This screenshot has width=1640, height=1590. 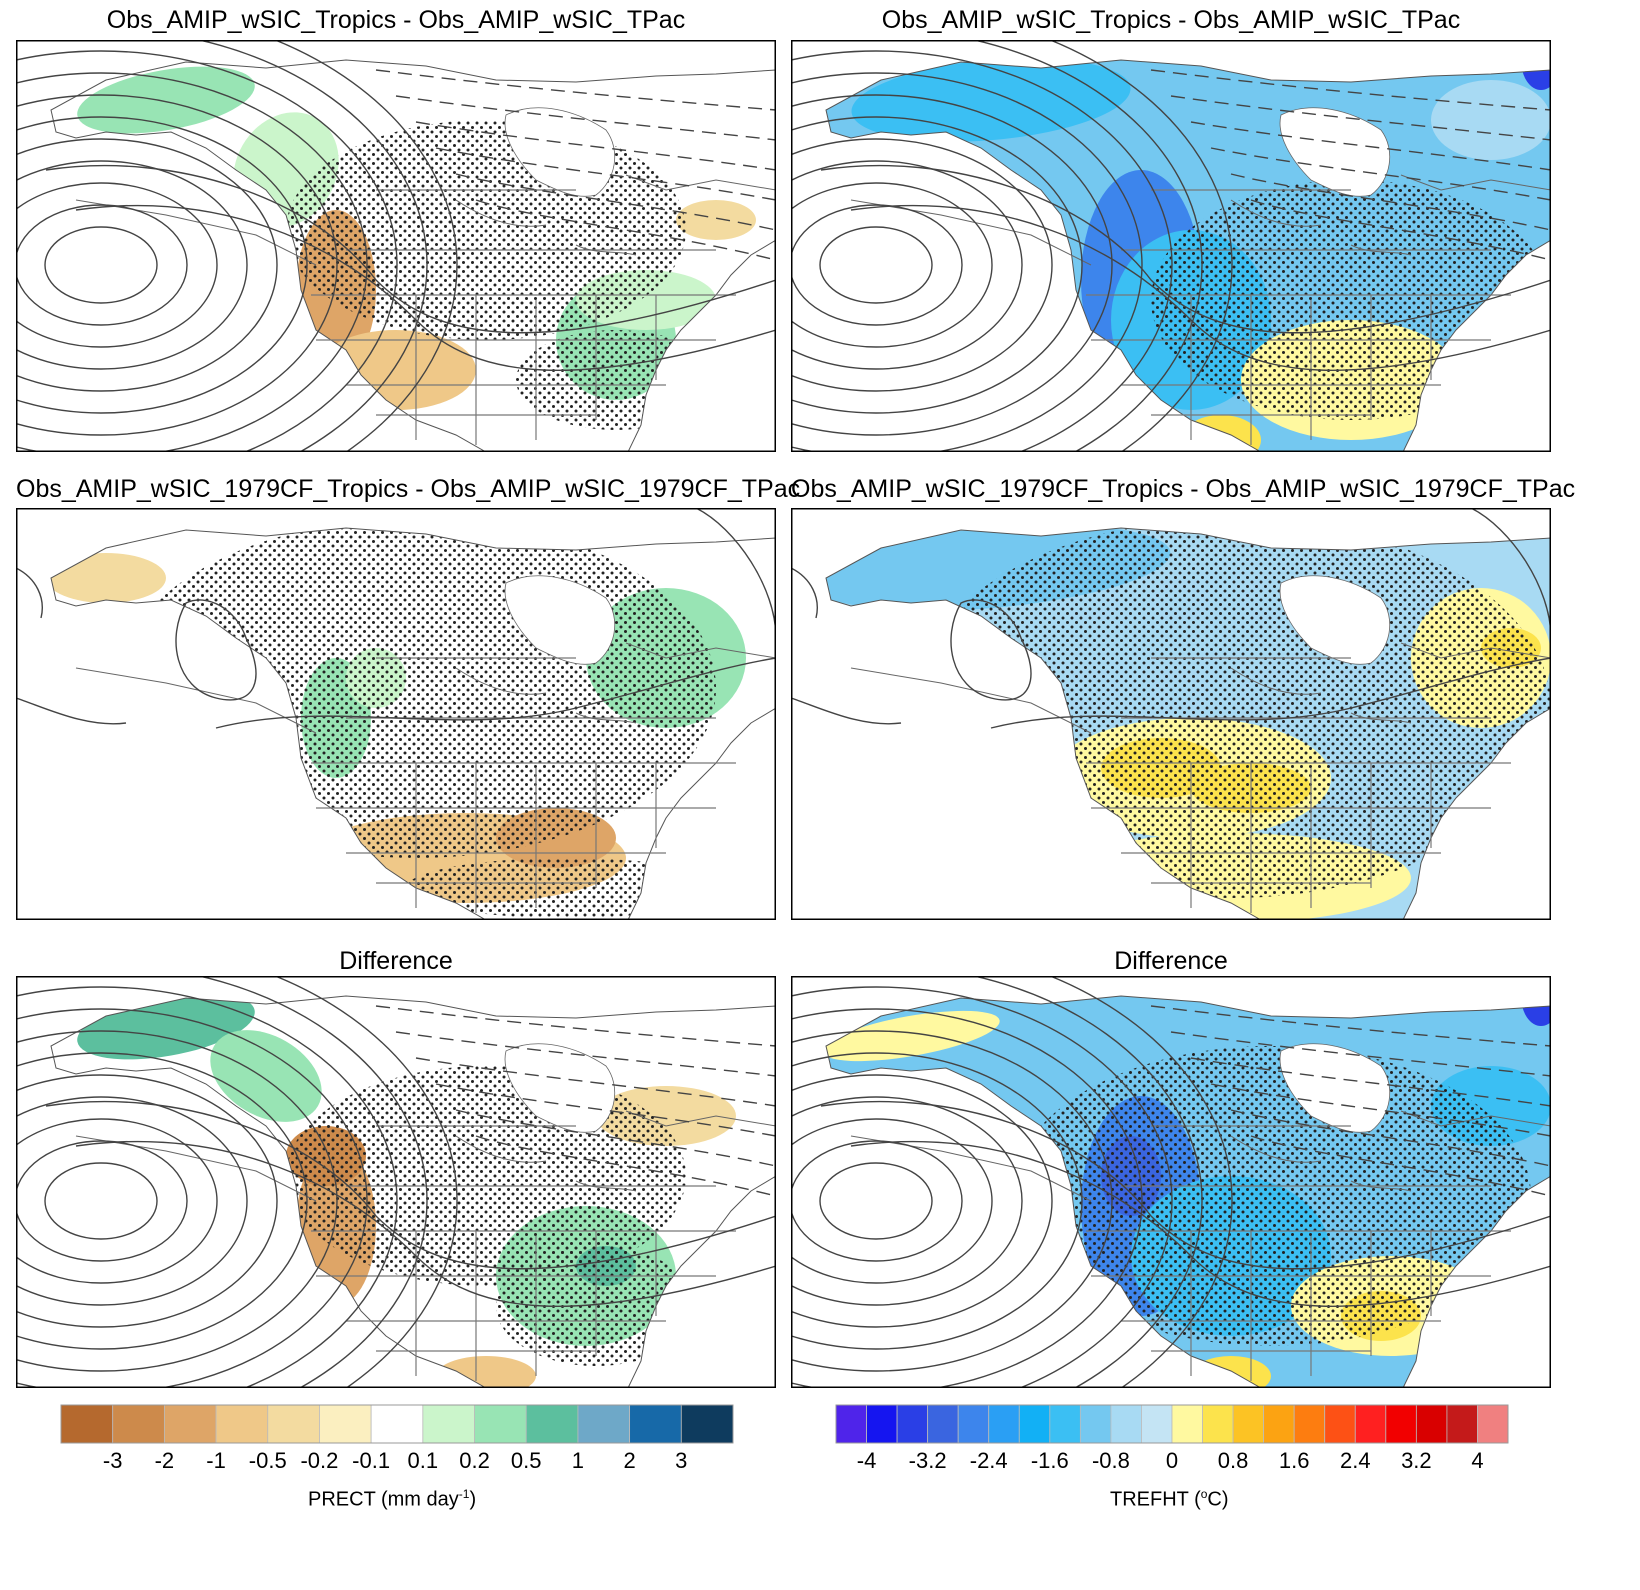 What do you see at coordinates (629, 1460) in the screenshot?
I see `prect-colorbar-tick-label: 2` at bounding box center [629, 1460].